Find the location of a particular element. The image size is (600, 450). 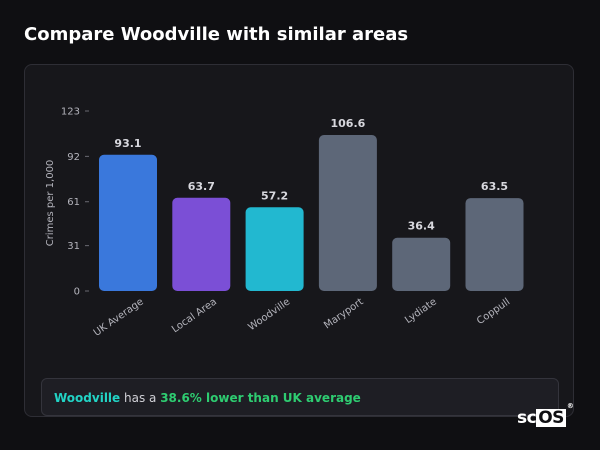

x-tick-label: Coppull is located at coordinates (493, 311).